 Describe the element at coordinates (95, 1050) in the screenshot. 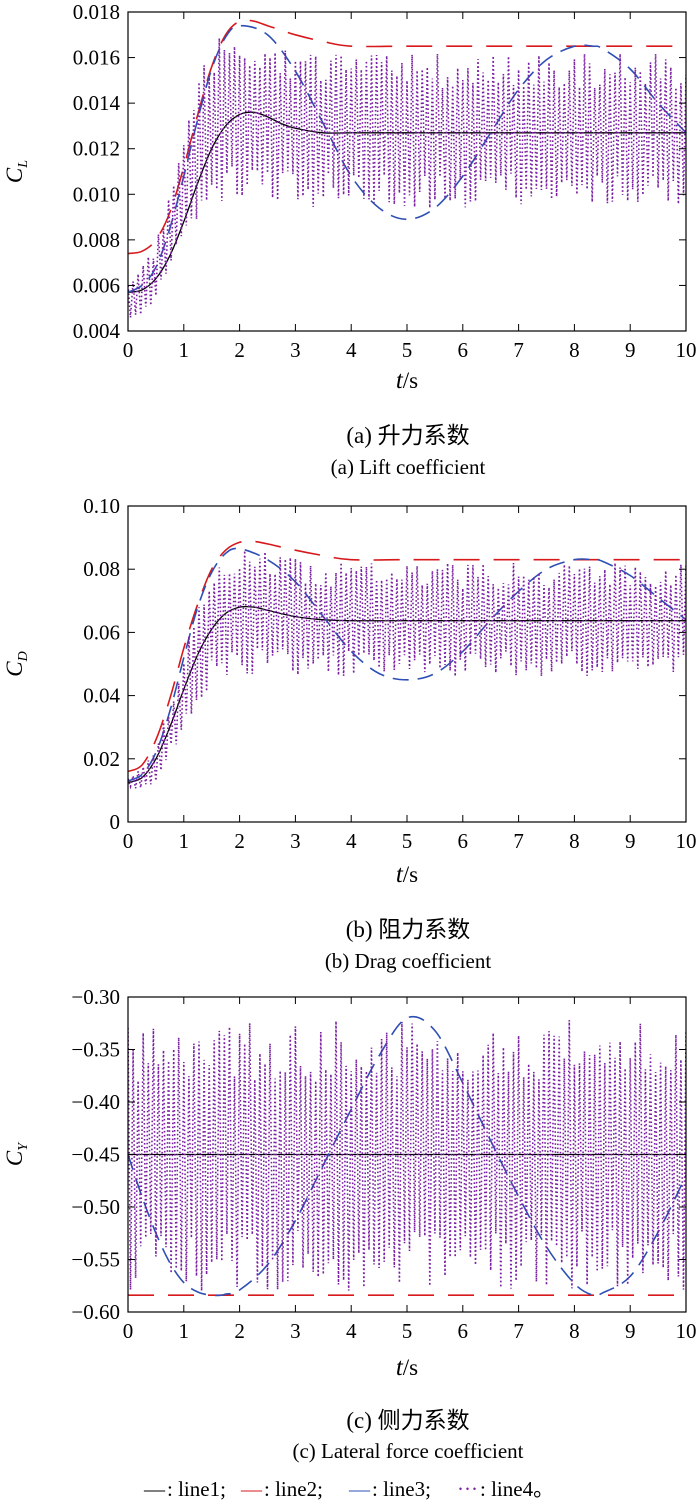

I see `lateral-ytick-label: −0.35` at that location.